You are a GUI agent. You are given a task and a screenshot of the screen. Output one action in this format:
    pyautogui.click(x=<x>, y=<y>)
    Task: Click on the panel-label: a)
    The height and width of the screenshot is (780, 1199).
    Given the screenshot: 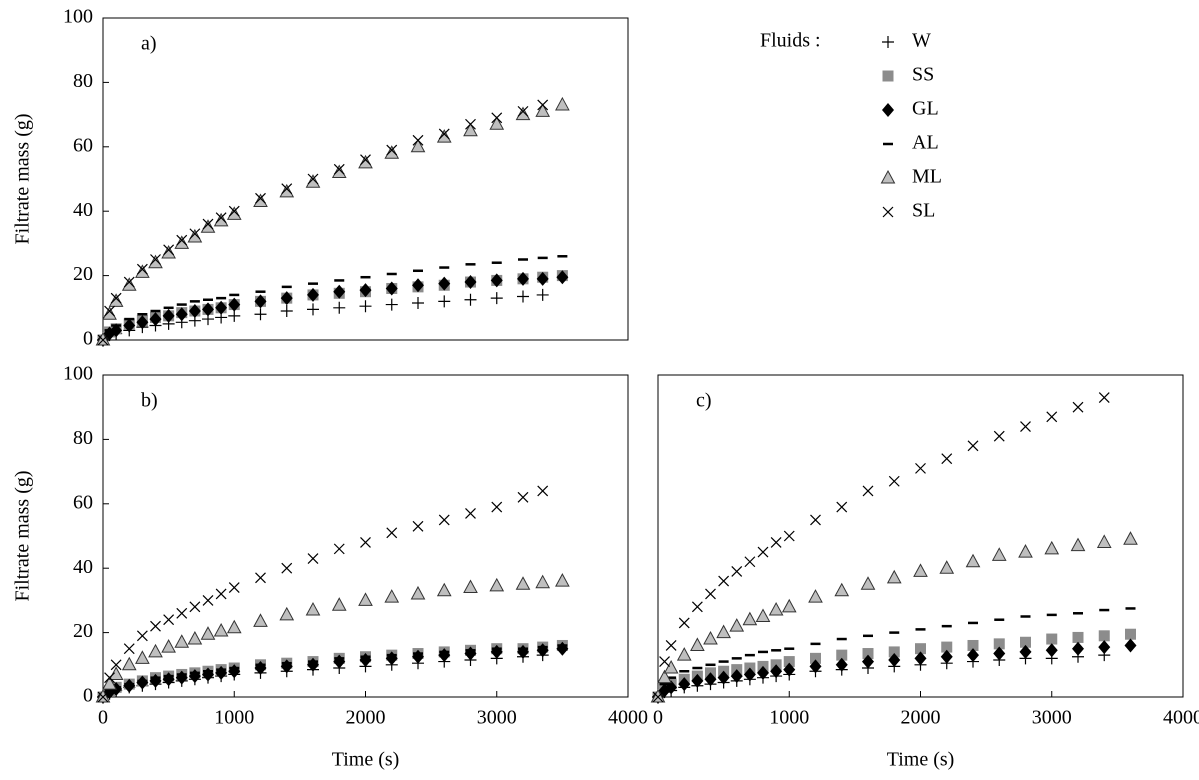 What is the action you would take?
    pyautogui.click(x=149, y=44)
    